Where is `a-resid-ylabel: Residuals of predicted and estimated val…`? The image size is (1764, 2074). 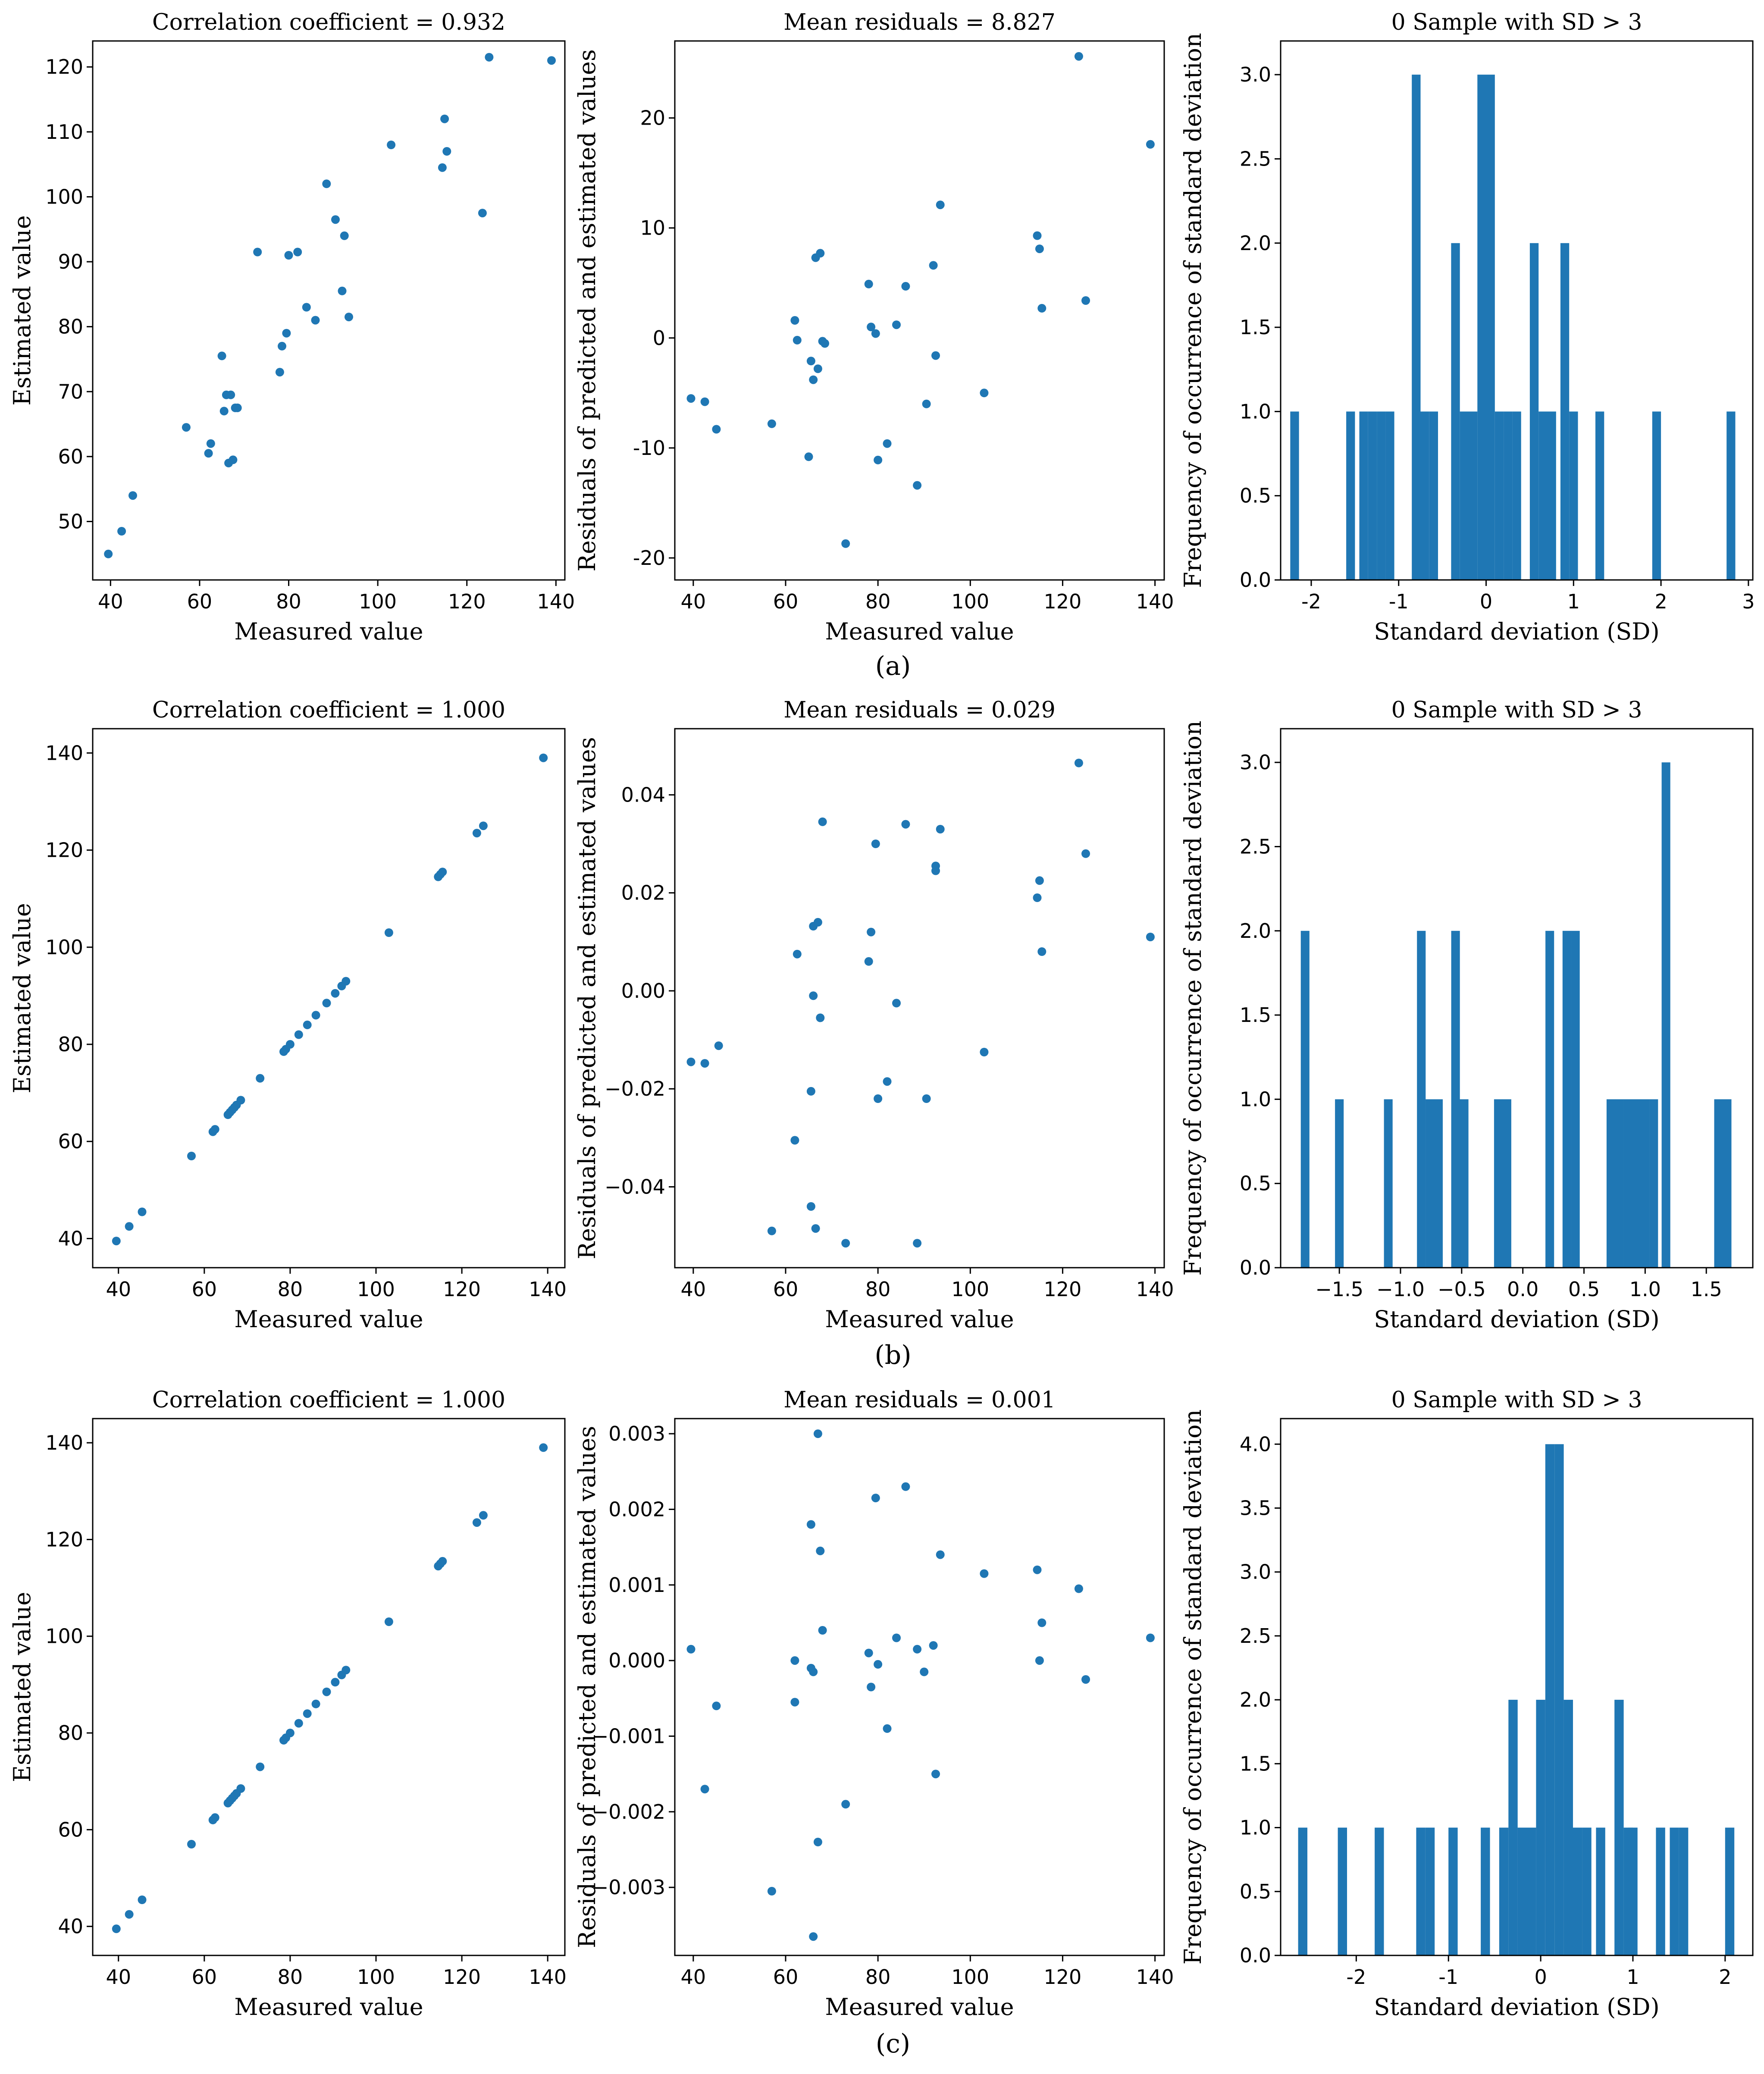
a-resid-ylabel: Residuals of predicted and estimated val… is located at coordinates (587, 310).